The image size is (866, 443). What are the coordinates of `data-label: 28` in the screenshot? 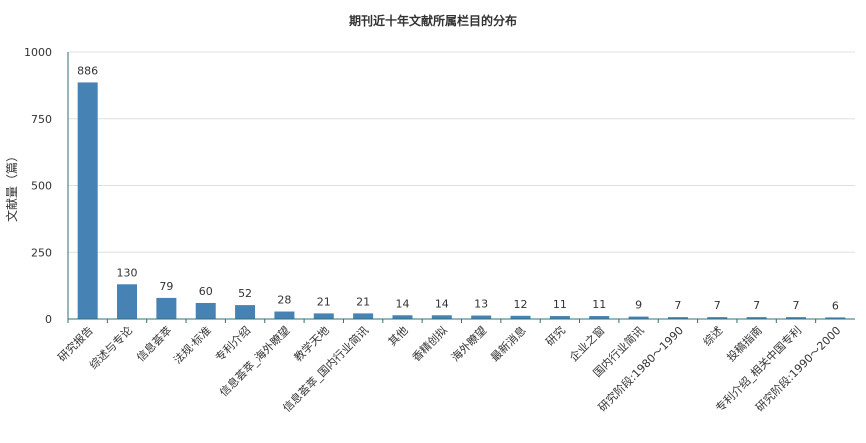 It's located at (284, 300).